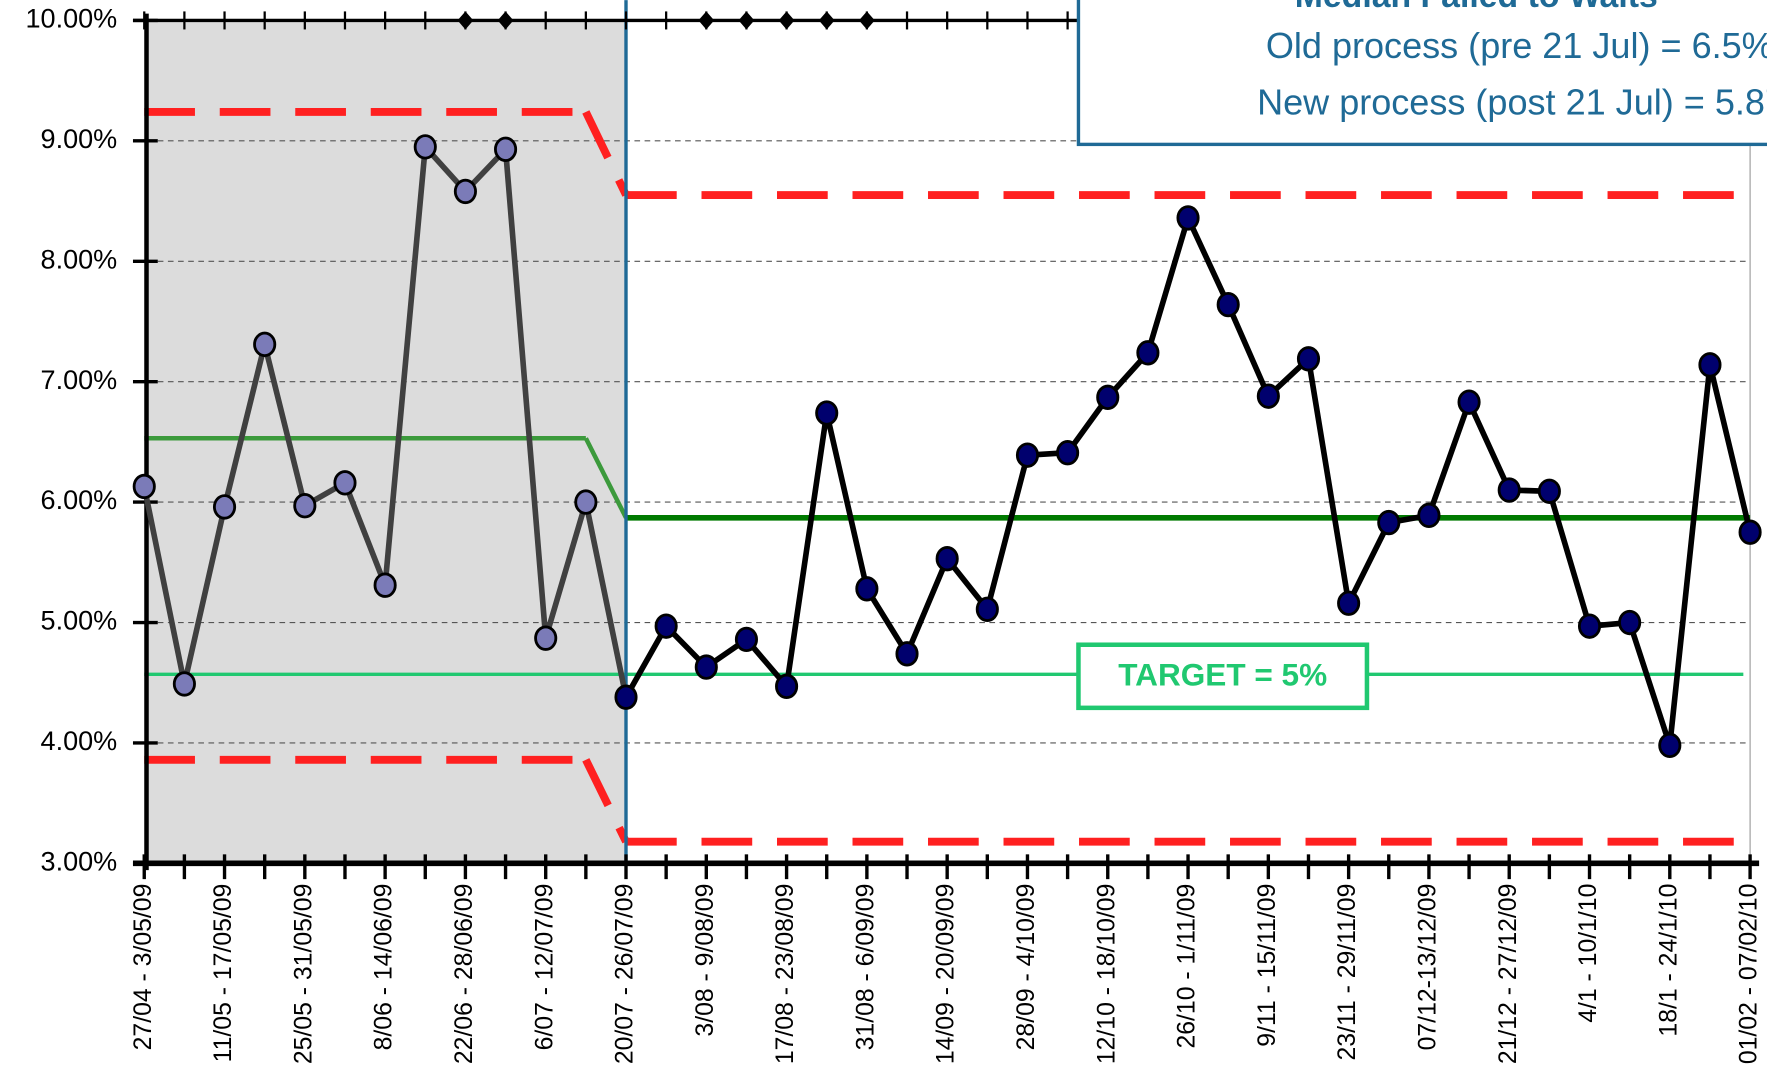 This screenshot has height=1081, width=1767. What do you see at coordinates (303, 974) in the screenshot?
I see `x-tick-label: 25/05 - 31/05/09` at bounding box center [303, 974].